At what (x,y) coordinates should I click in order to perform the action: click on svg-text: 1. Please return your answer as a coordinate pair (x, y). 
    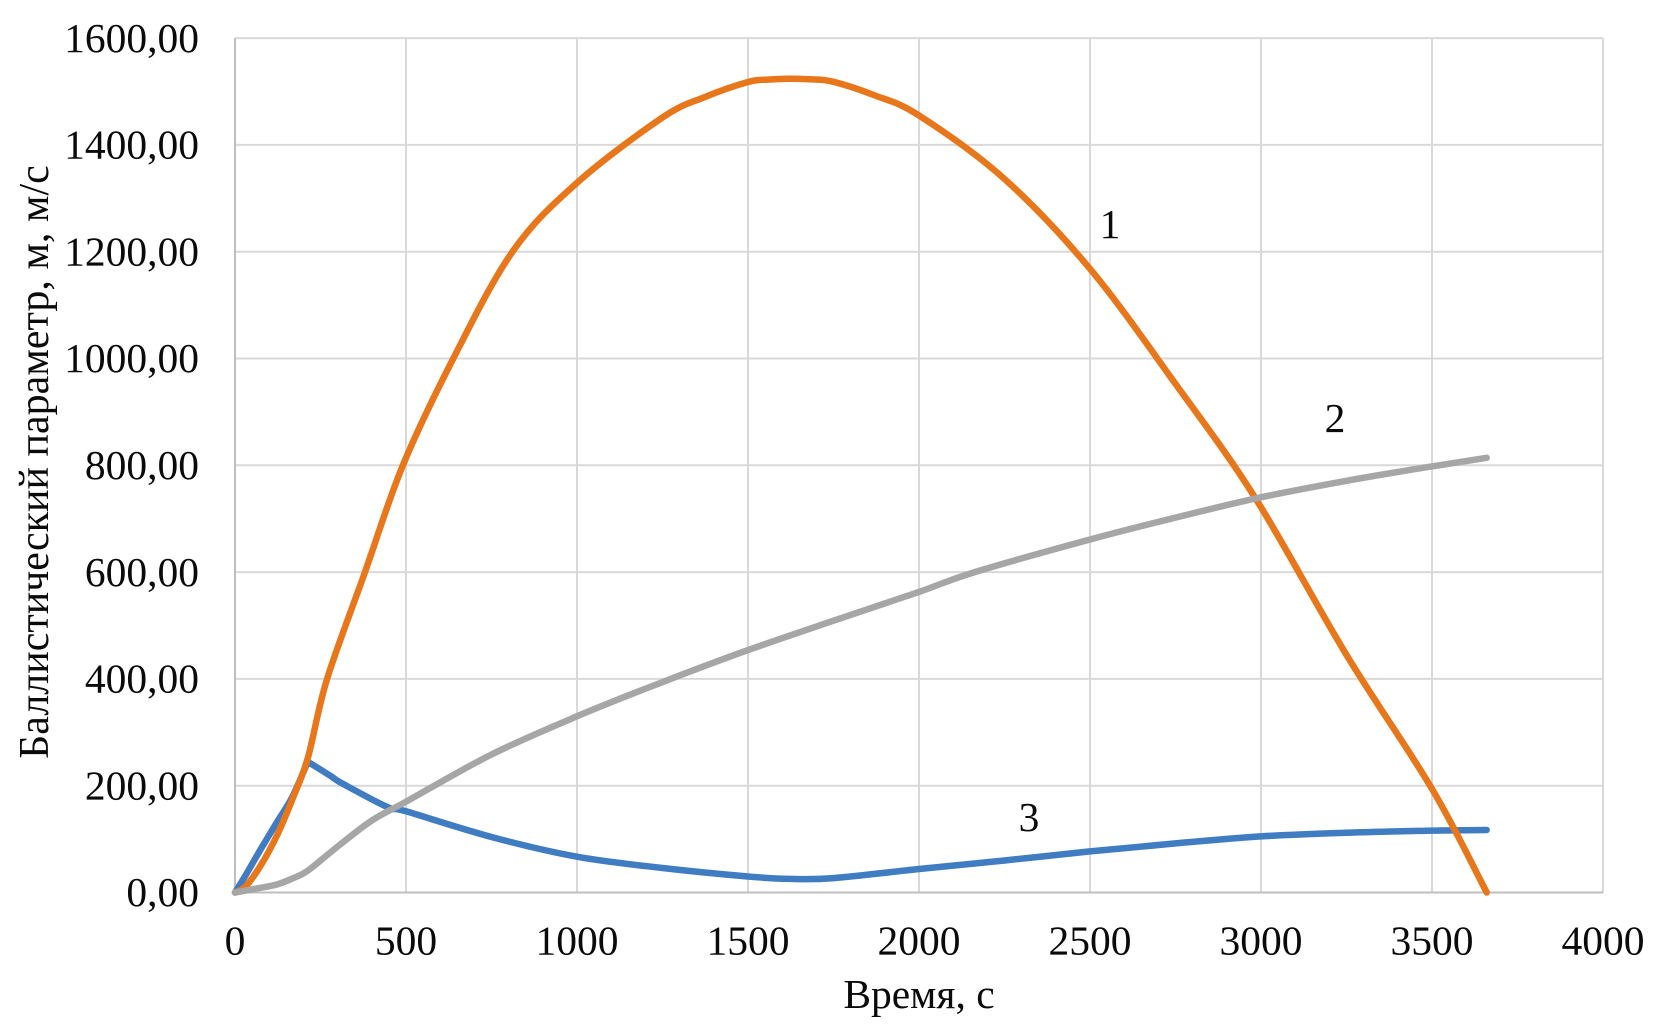
    Looking at the image, I should click on (1110, 224).